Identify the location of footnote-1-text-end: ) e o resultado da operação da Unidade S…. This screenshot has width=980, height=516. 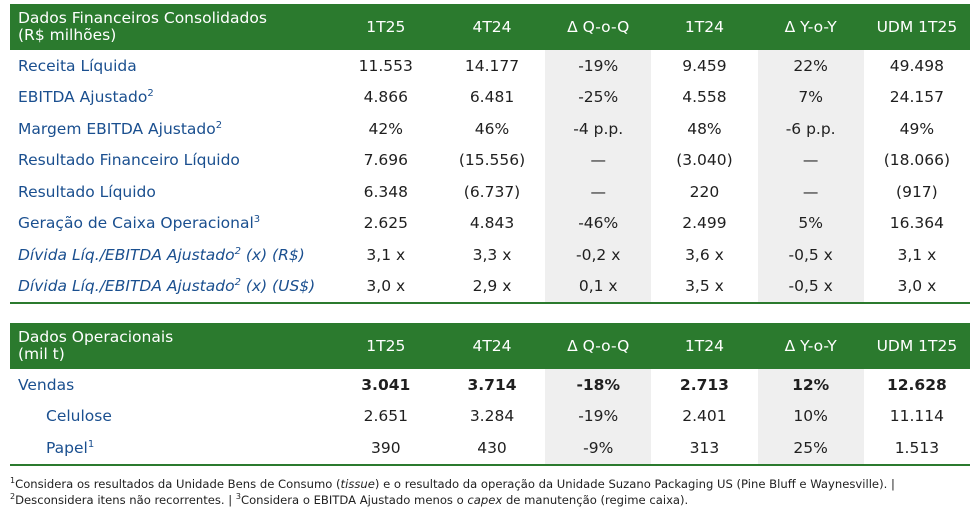
(634, 483).